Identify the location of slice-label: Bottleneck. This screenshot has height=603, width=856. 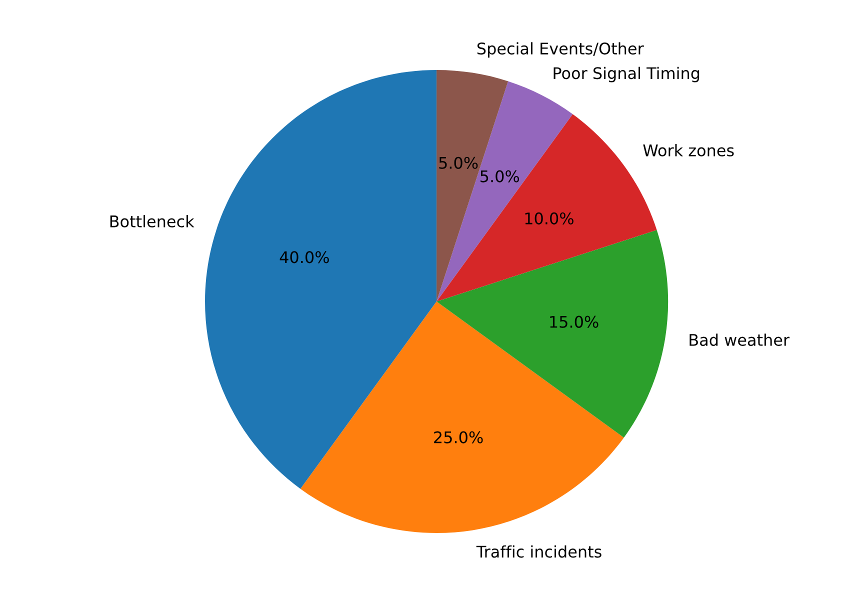
(152, 221).